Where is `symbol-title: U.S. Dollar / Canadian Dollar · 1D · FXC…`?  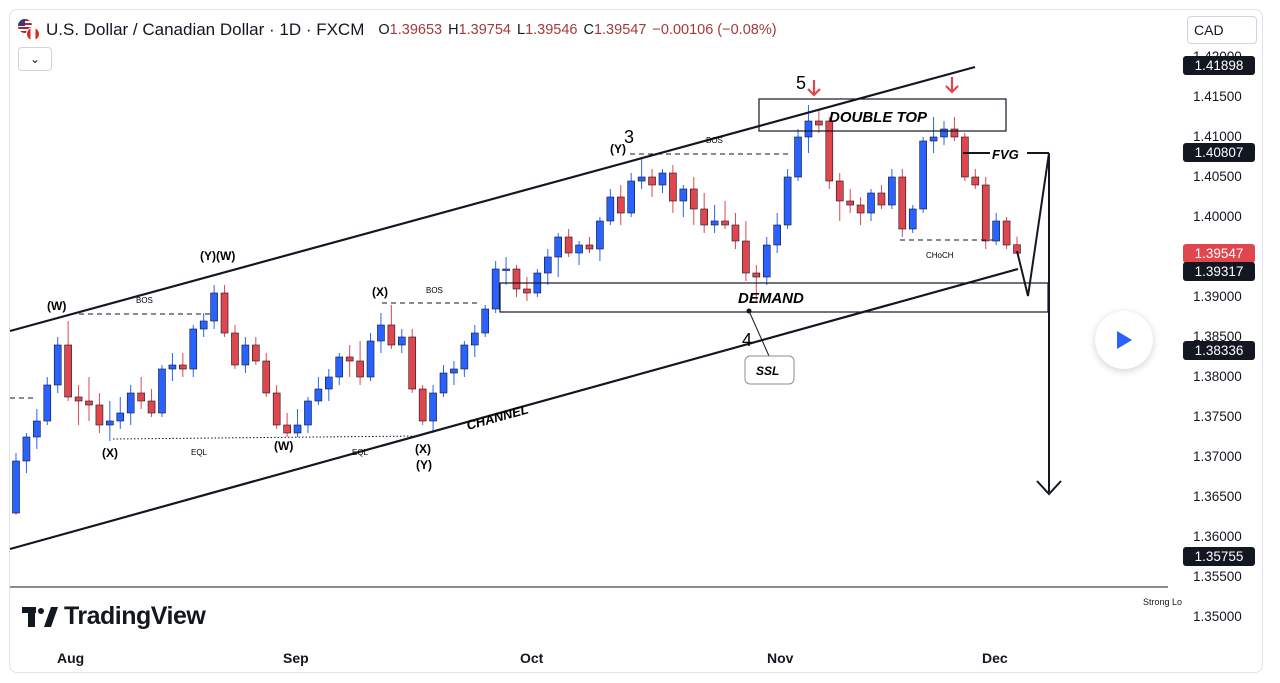
symbol-title: U.S. Dollar / Canadian Dollar · 1D · FXC… is located at coordinates (205, 29).